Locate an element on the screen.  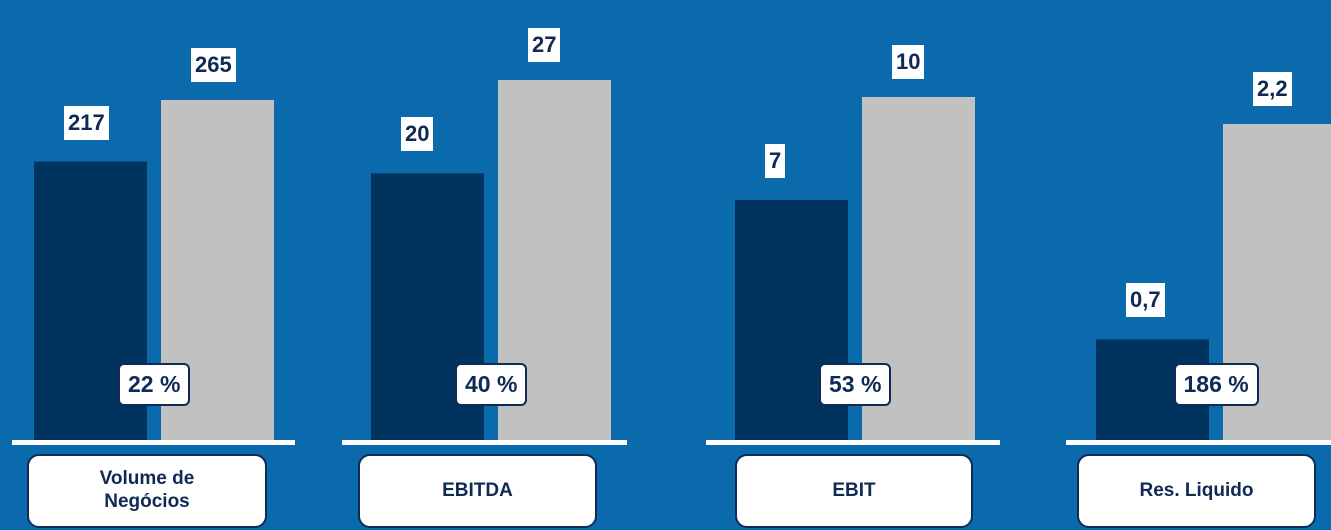
value-label-ebit-2: 10 is located at coordinates (908, 62).